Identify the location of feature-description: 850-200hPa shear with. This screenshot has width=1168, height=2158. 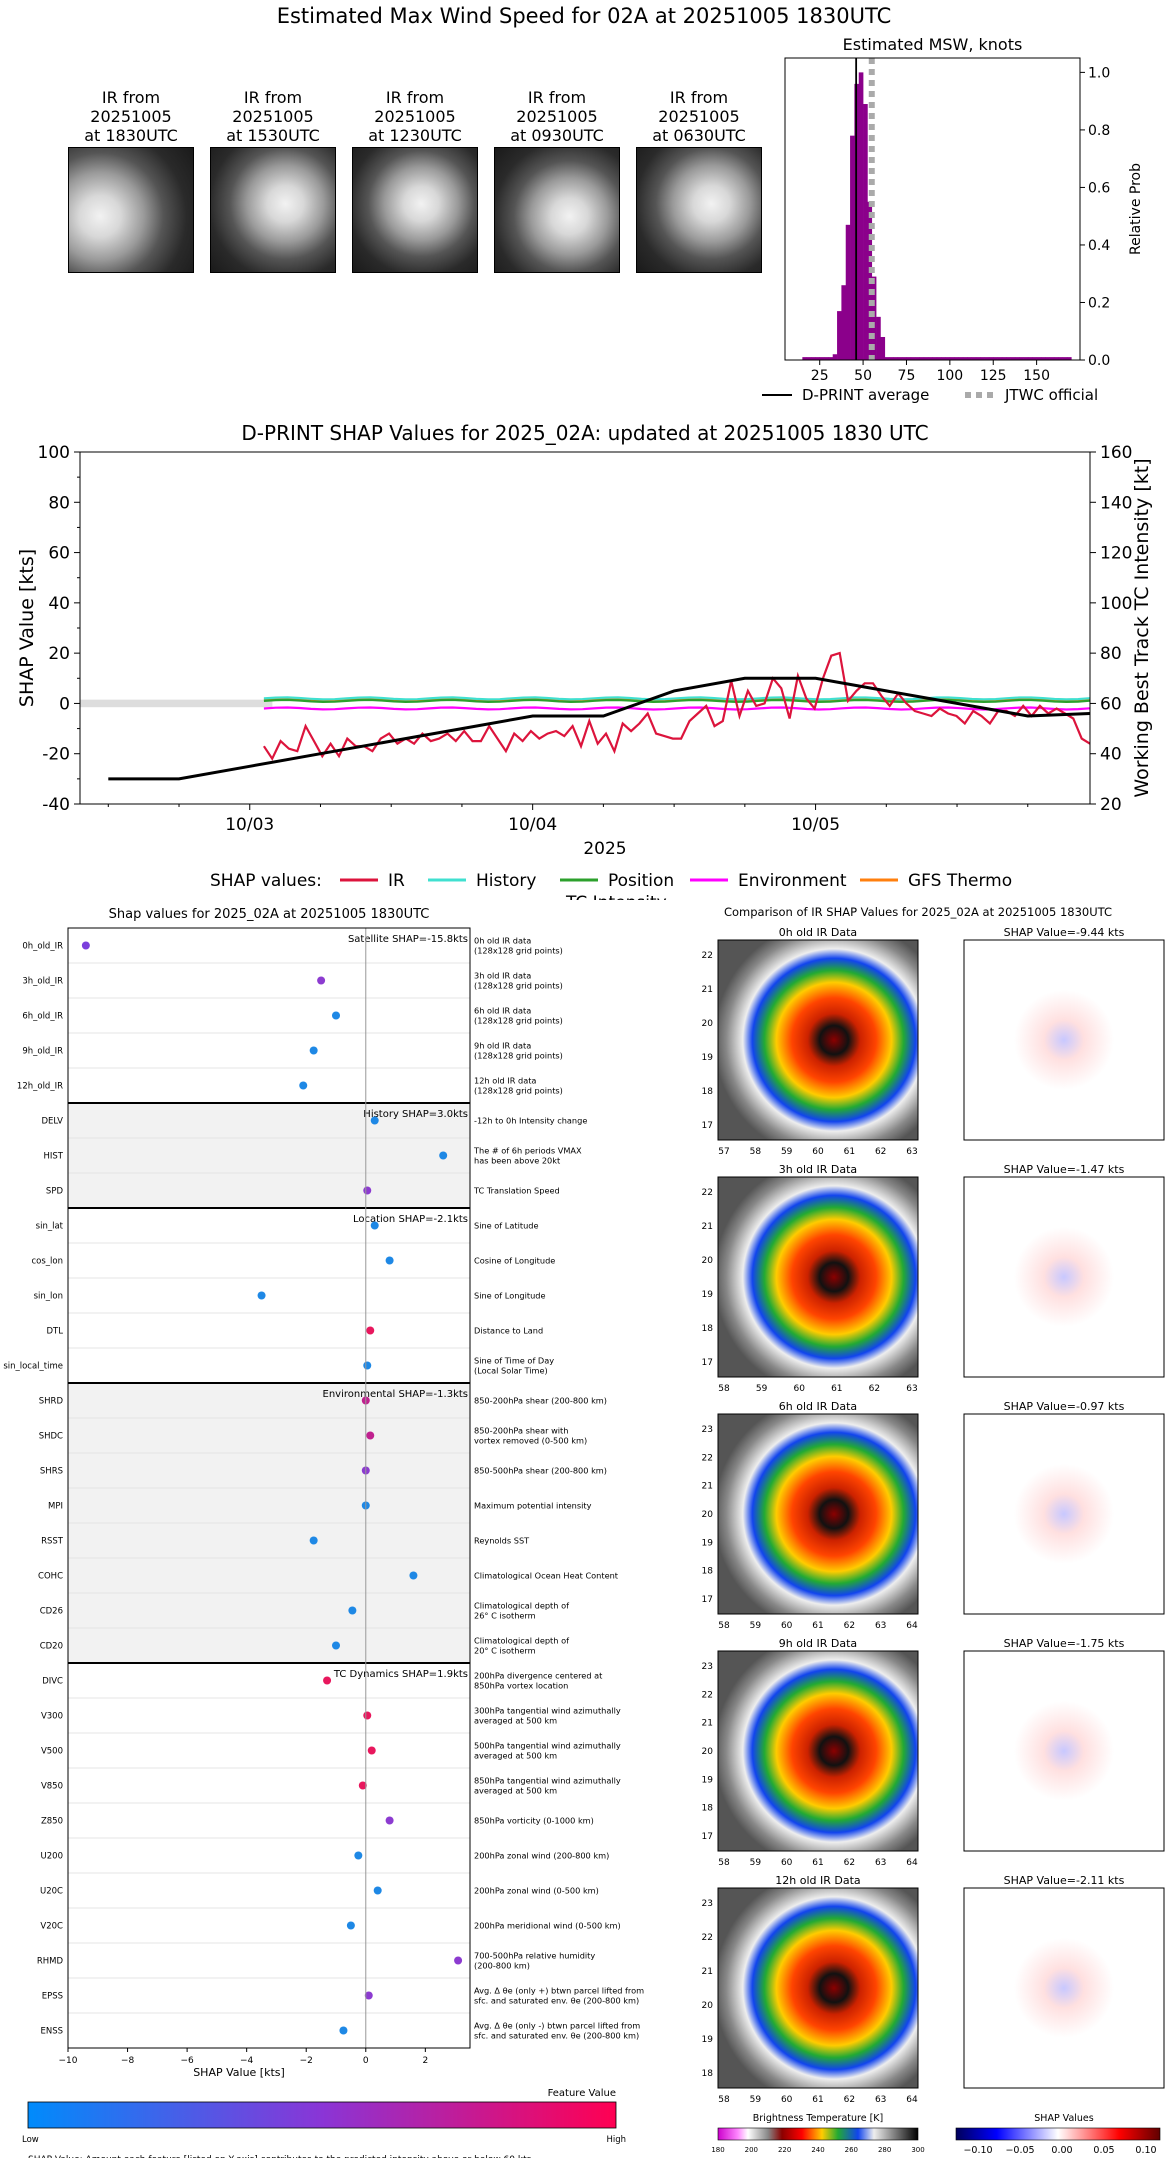
(521, 1431).